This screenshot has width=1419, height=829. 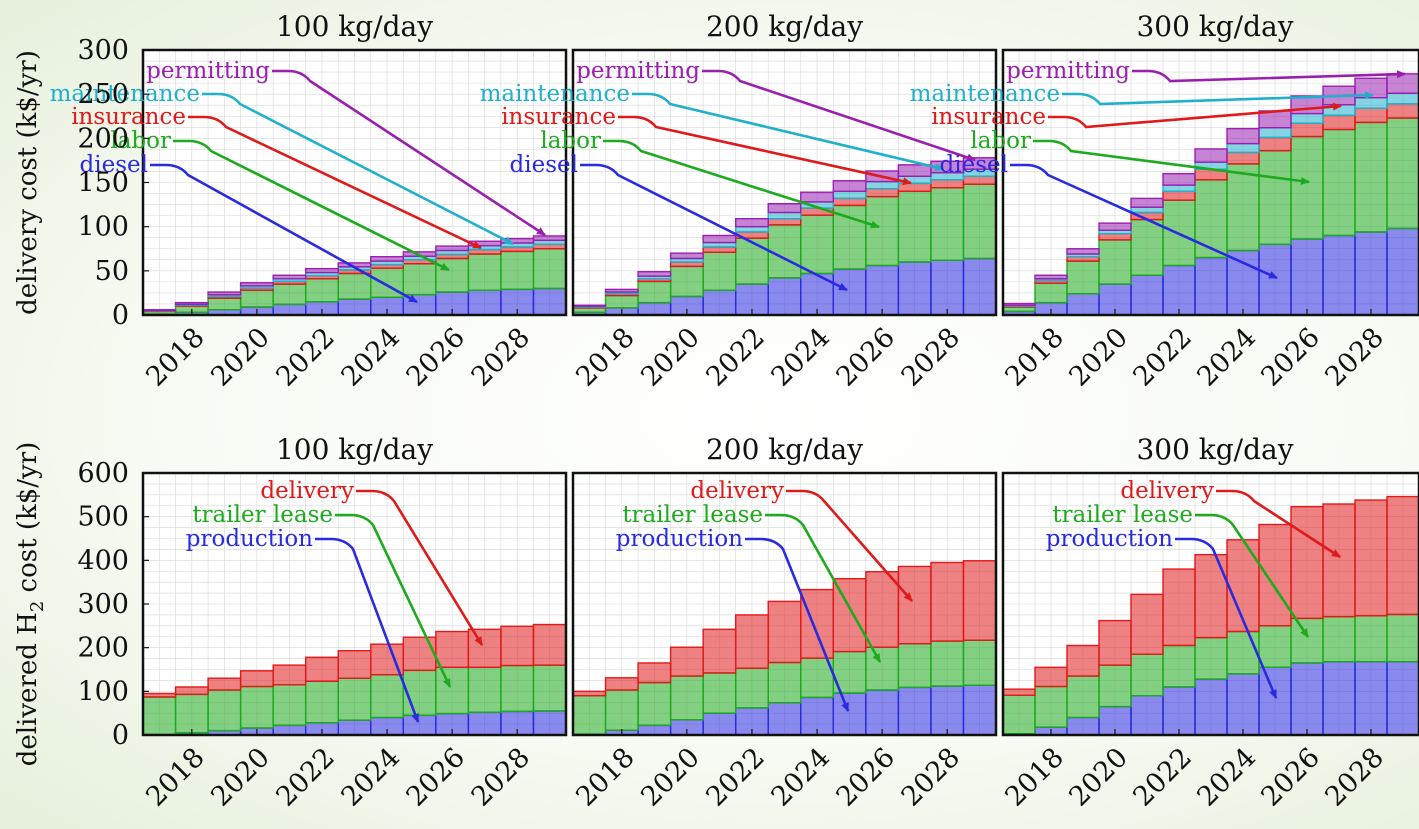 What do you see at coordinates (120, 315) in the screenshot?
I see `y-tick-label: 0` at bounding box center [120, 315].